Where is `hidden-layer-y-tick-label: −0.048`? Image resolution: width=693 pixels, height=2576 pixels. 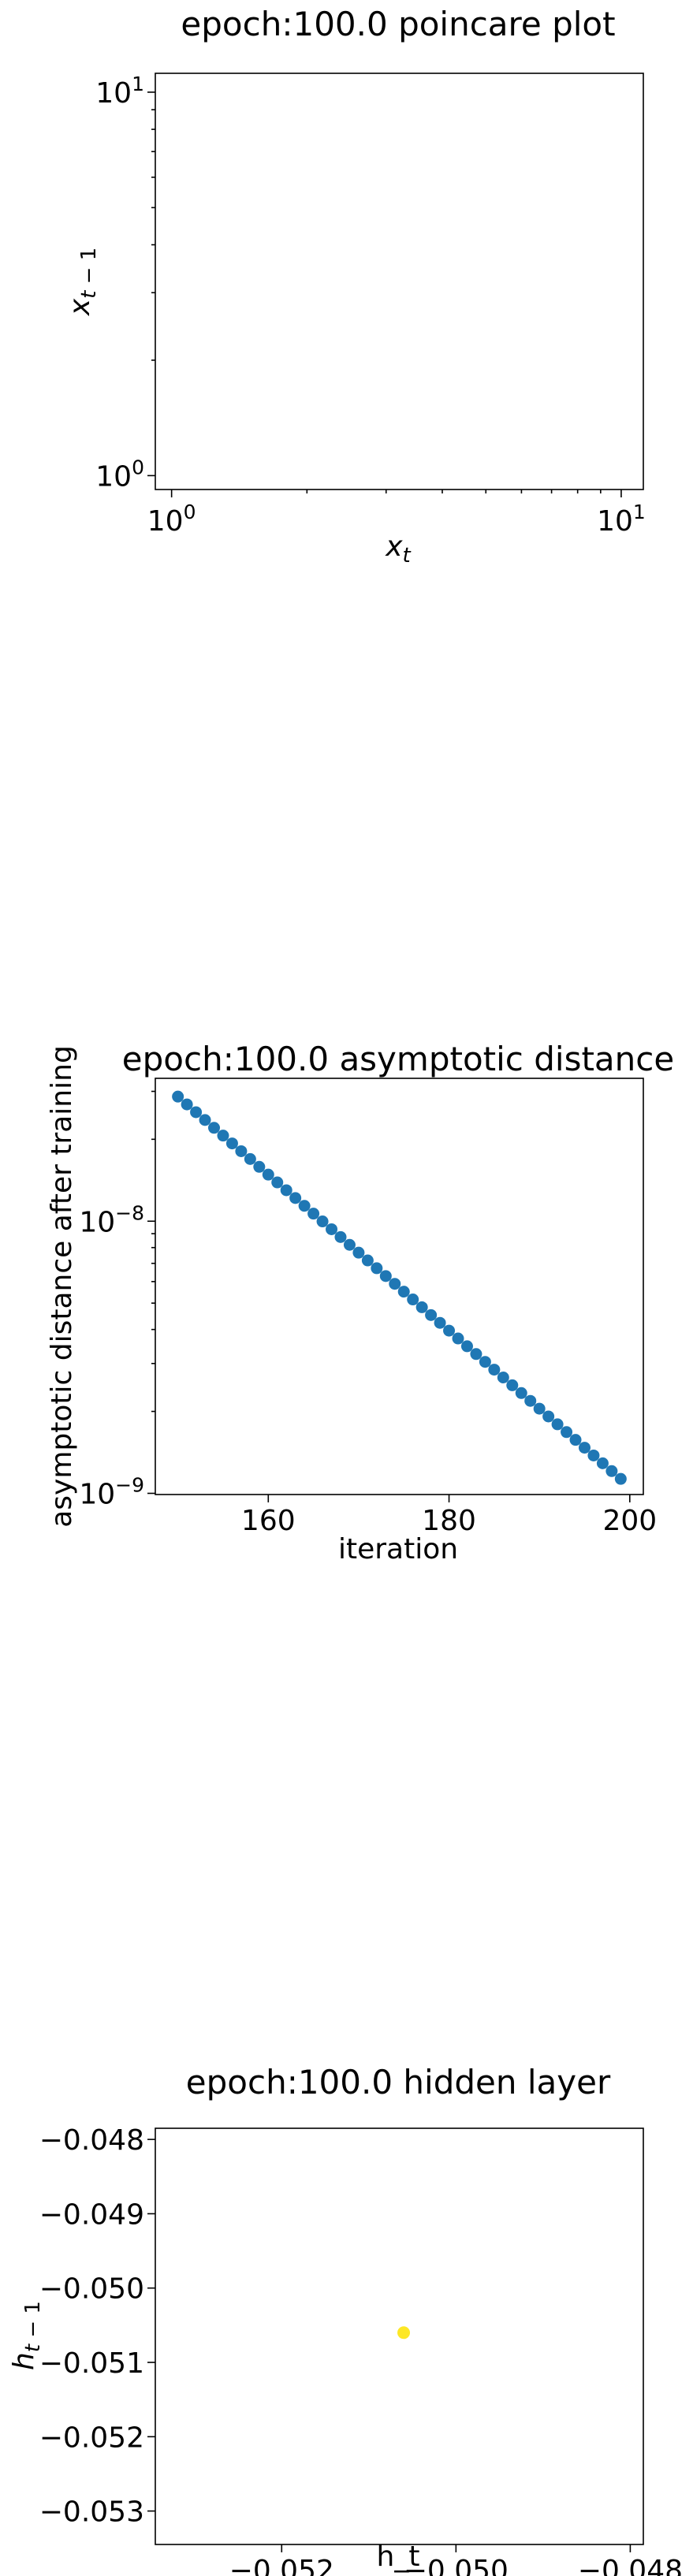 hidden-layer-y-tick-label: −0.048 is located at coordinates (91, 2140).